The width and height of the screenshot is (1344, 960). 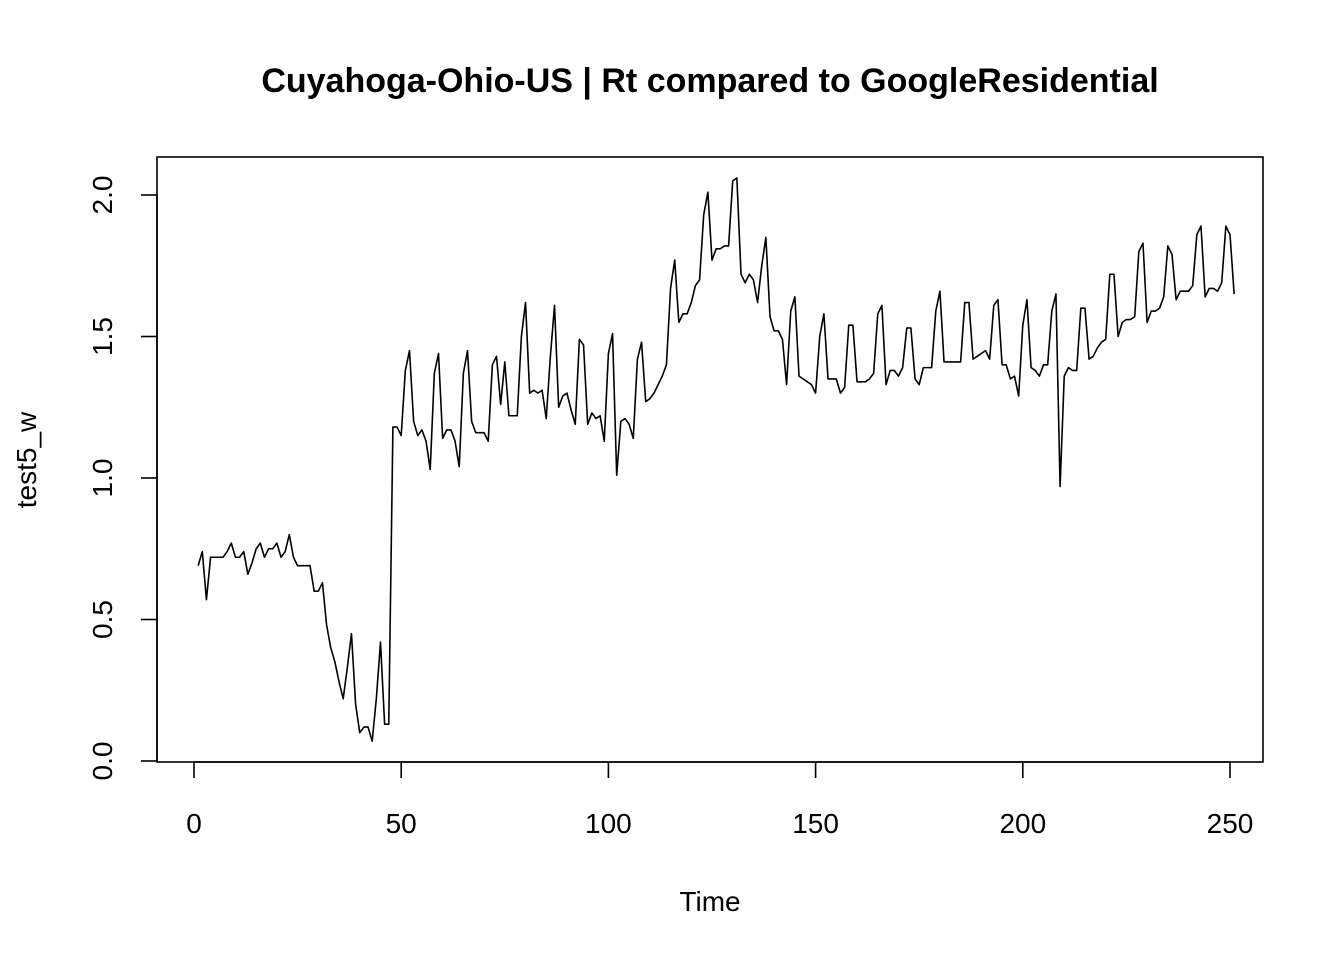 I want to click on y-tick-label: 1.0, so click(x=102, y=478).